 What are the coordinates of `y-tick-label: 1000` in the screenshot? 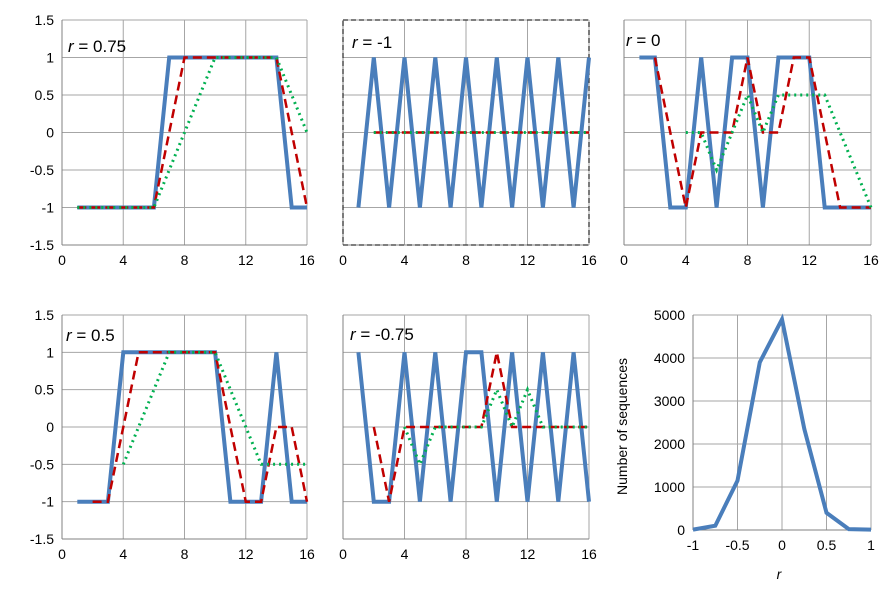 It's located at (669, 487).